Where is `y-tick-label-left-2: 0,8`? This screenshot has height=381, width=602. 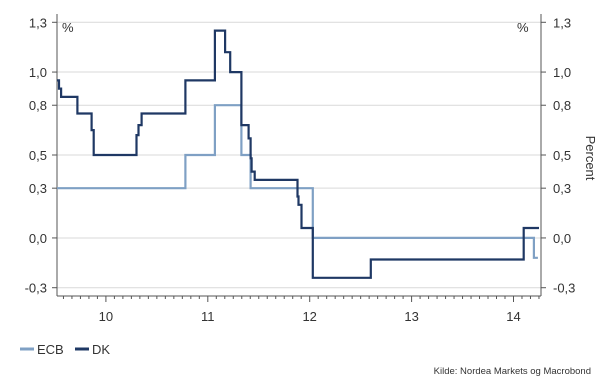
y-tick-label-left-2: 0,8 is located at coordinates (38, 105).